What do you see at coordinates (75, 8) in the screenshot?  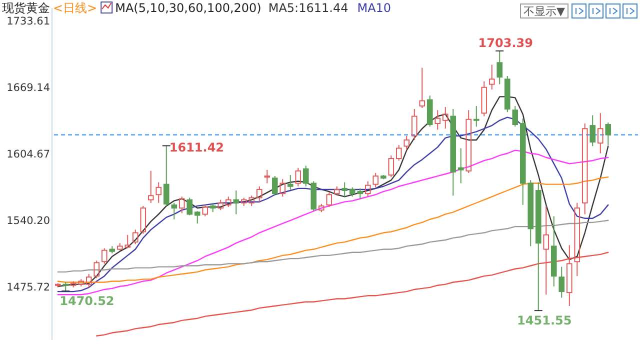 I see `chart-subtitle: <日线>` at bounding box center [75, 8].